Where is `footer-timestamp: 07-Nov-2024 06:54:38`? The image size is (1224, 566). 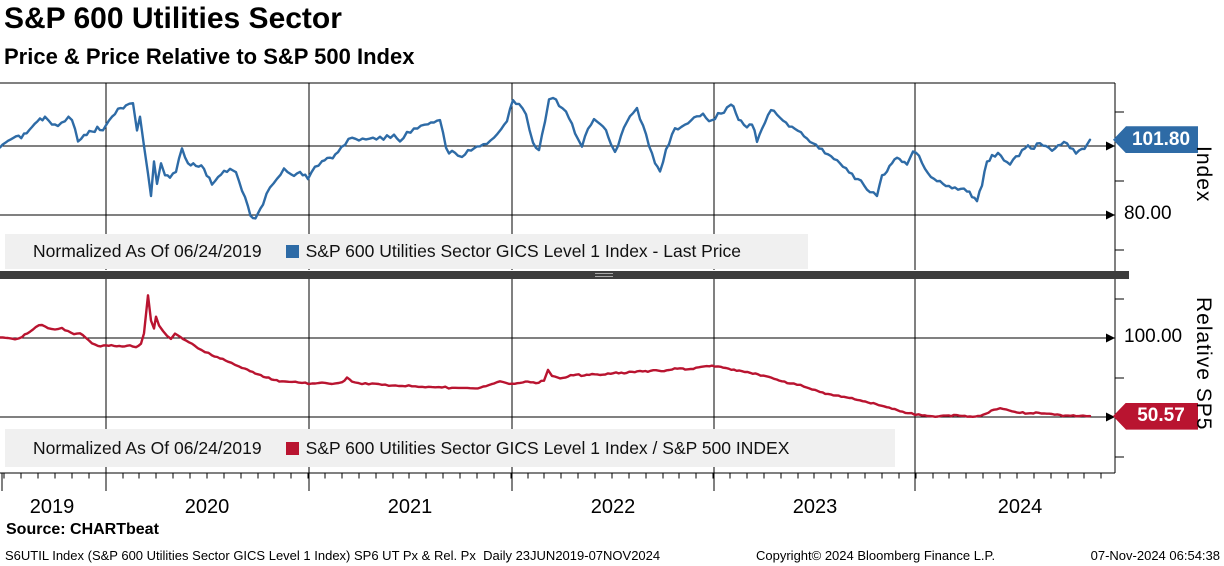
footer-timestamp: 07-Nov-2024 06:54:38 is located at coordinates (1155, 555).